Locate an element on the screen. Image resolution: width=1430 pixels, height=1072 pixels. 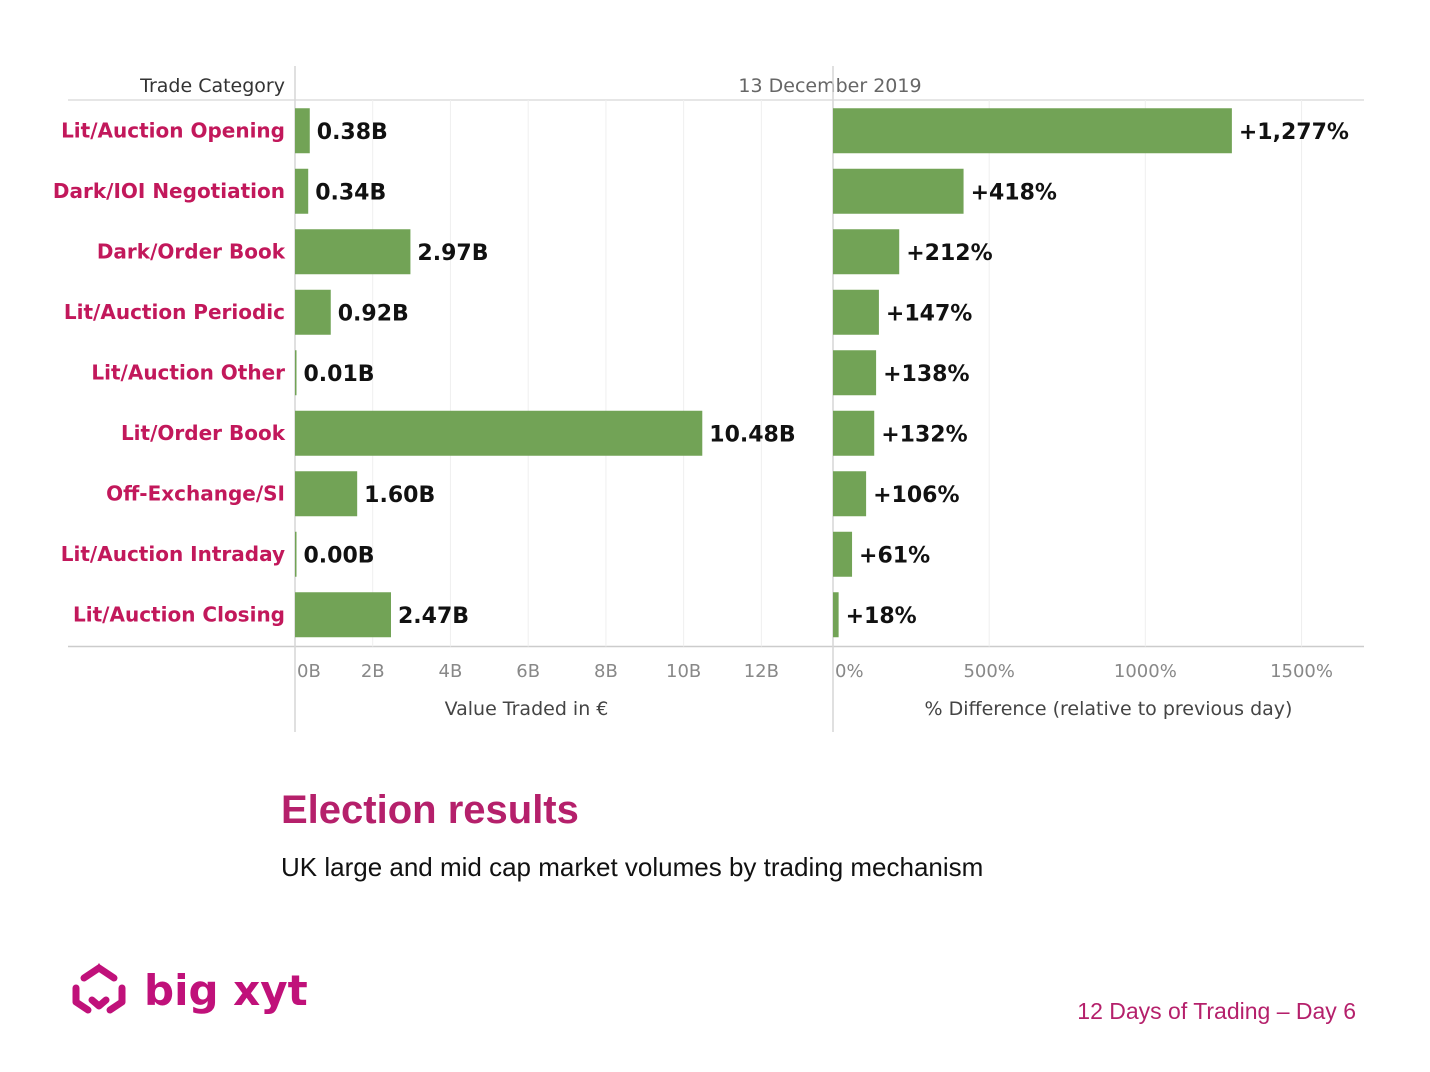
category-label: Lit/Order Book is located at coordinates (203, 433).